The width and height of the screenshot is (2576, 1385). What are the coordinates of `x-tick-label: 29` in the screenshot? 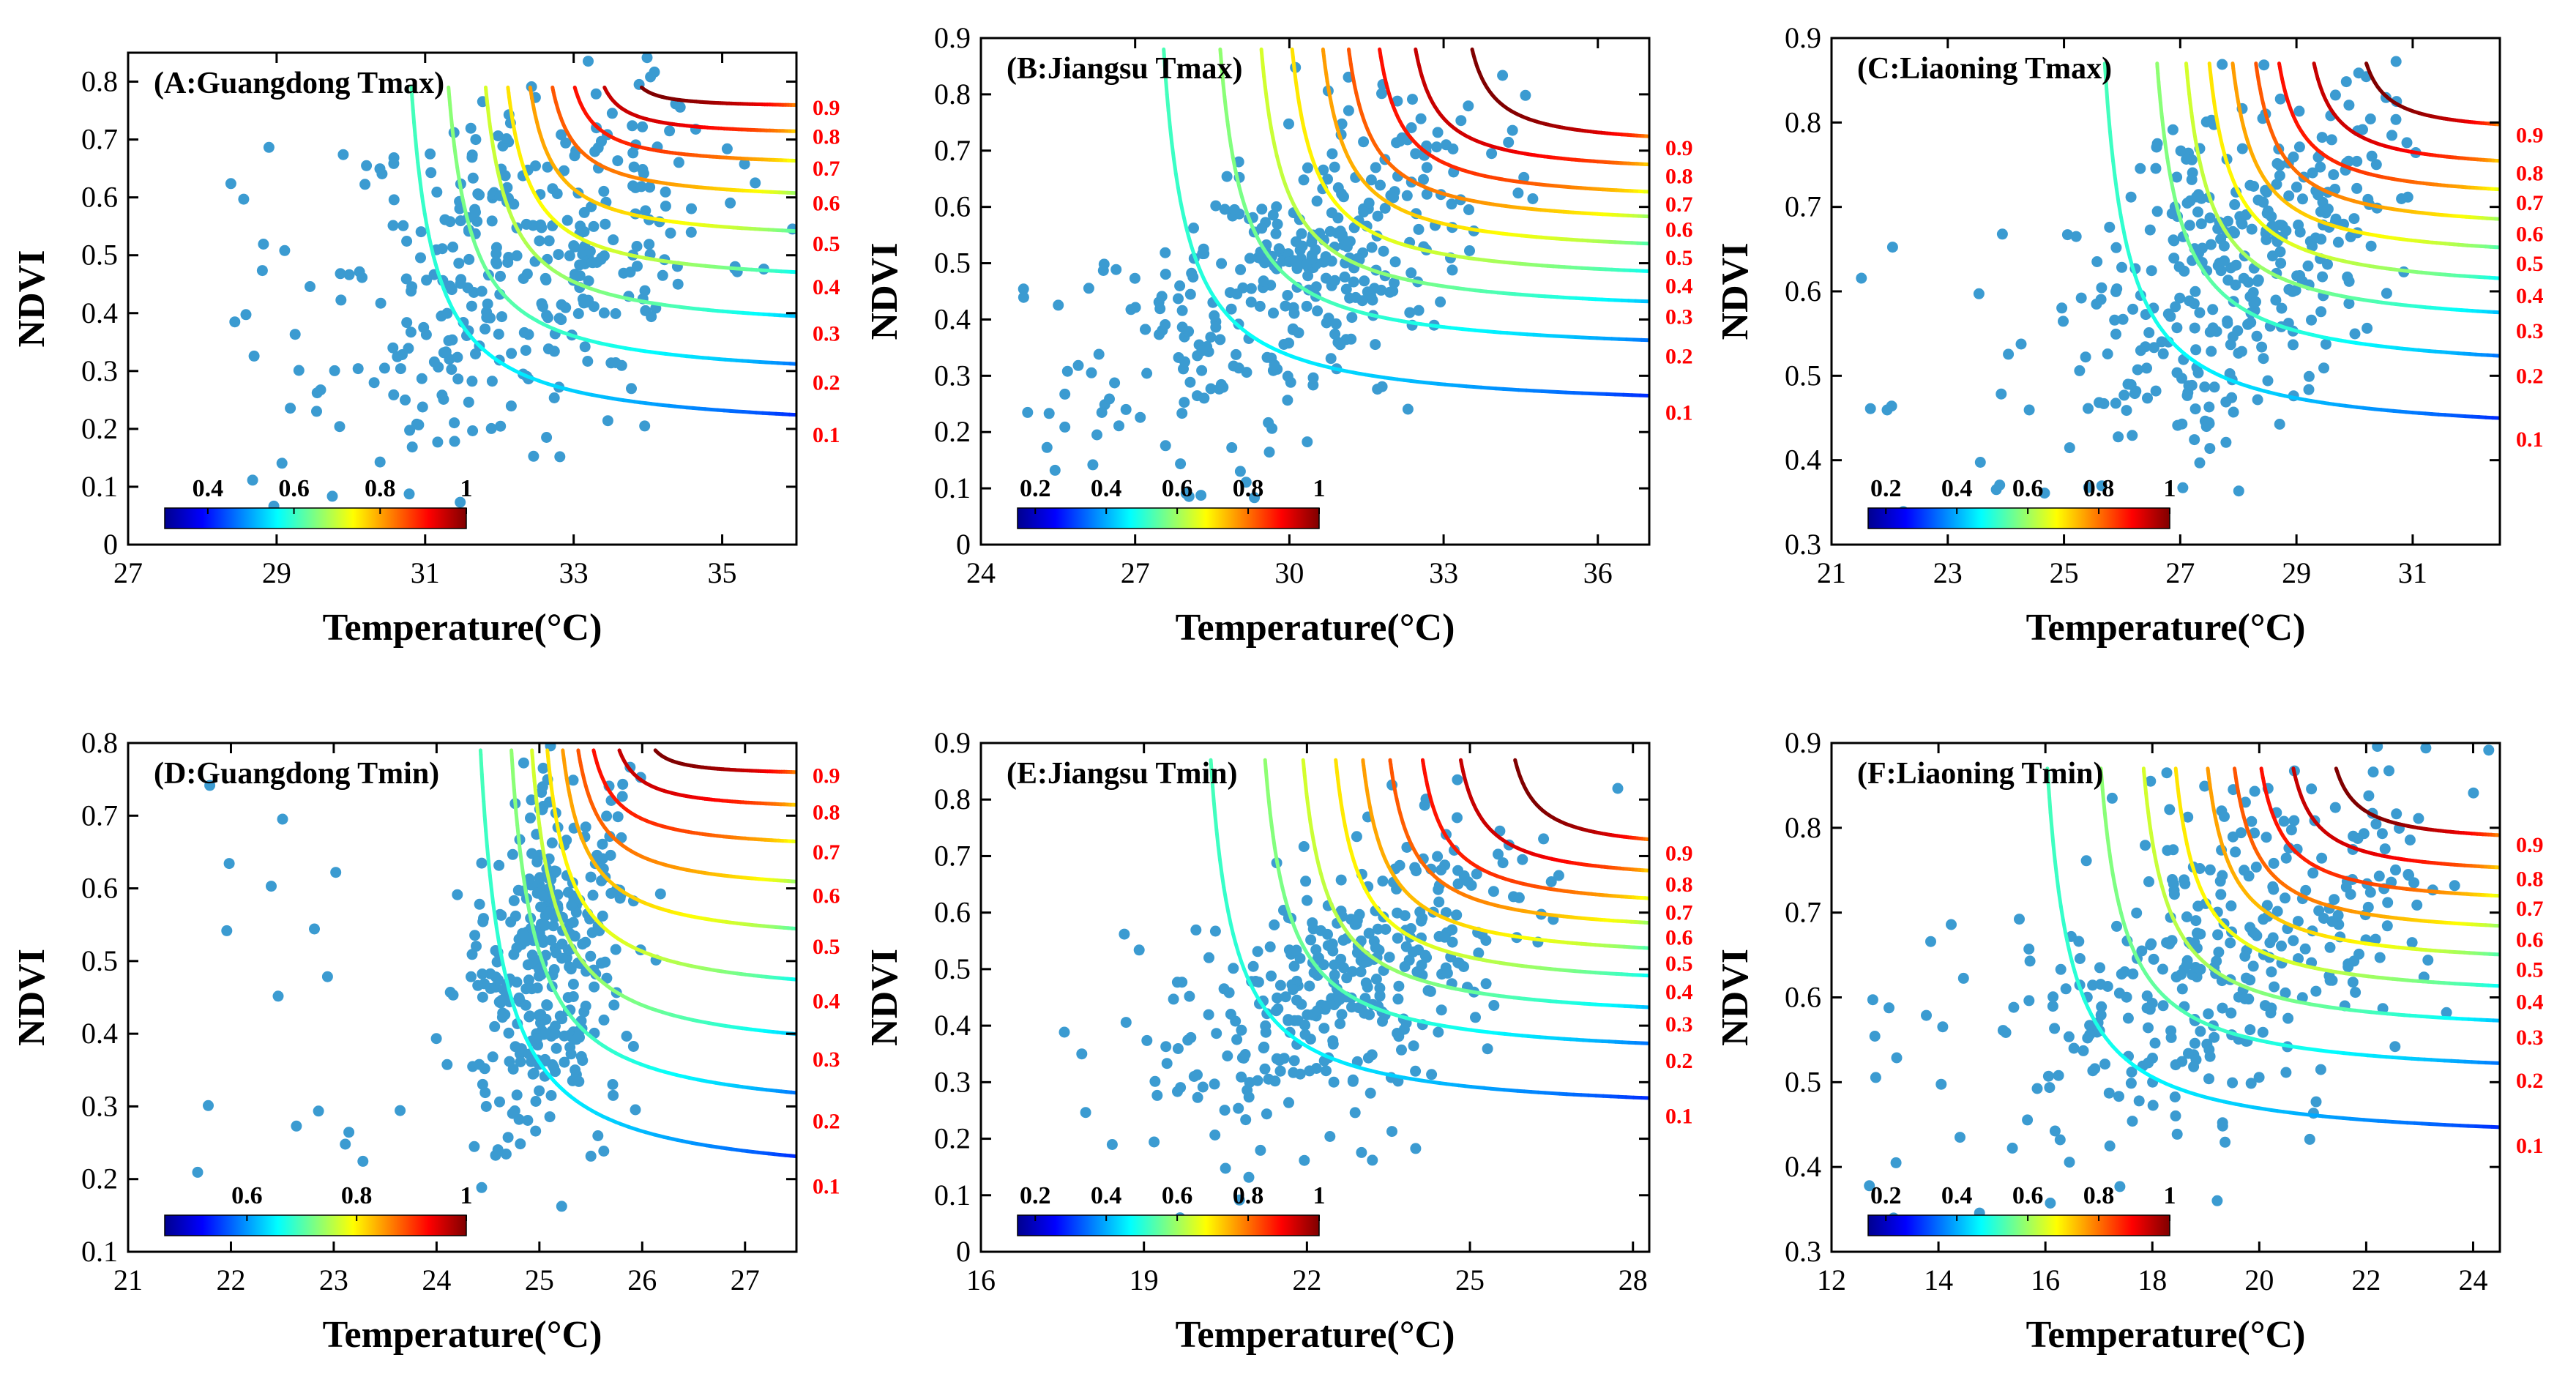 It's located at (2296, 573).